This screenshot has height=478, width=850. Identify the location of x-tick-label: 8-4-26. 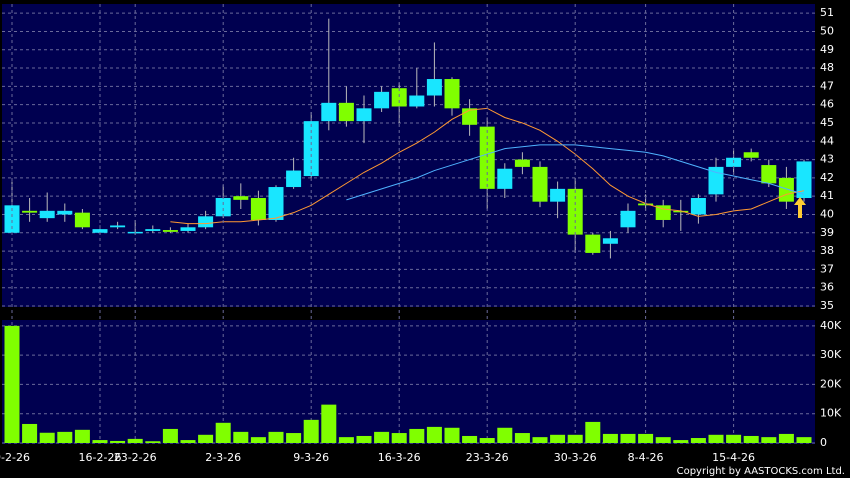
(646, 457).